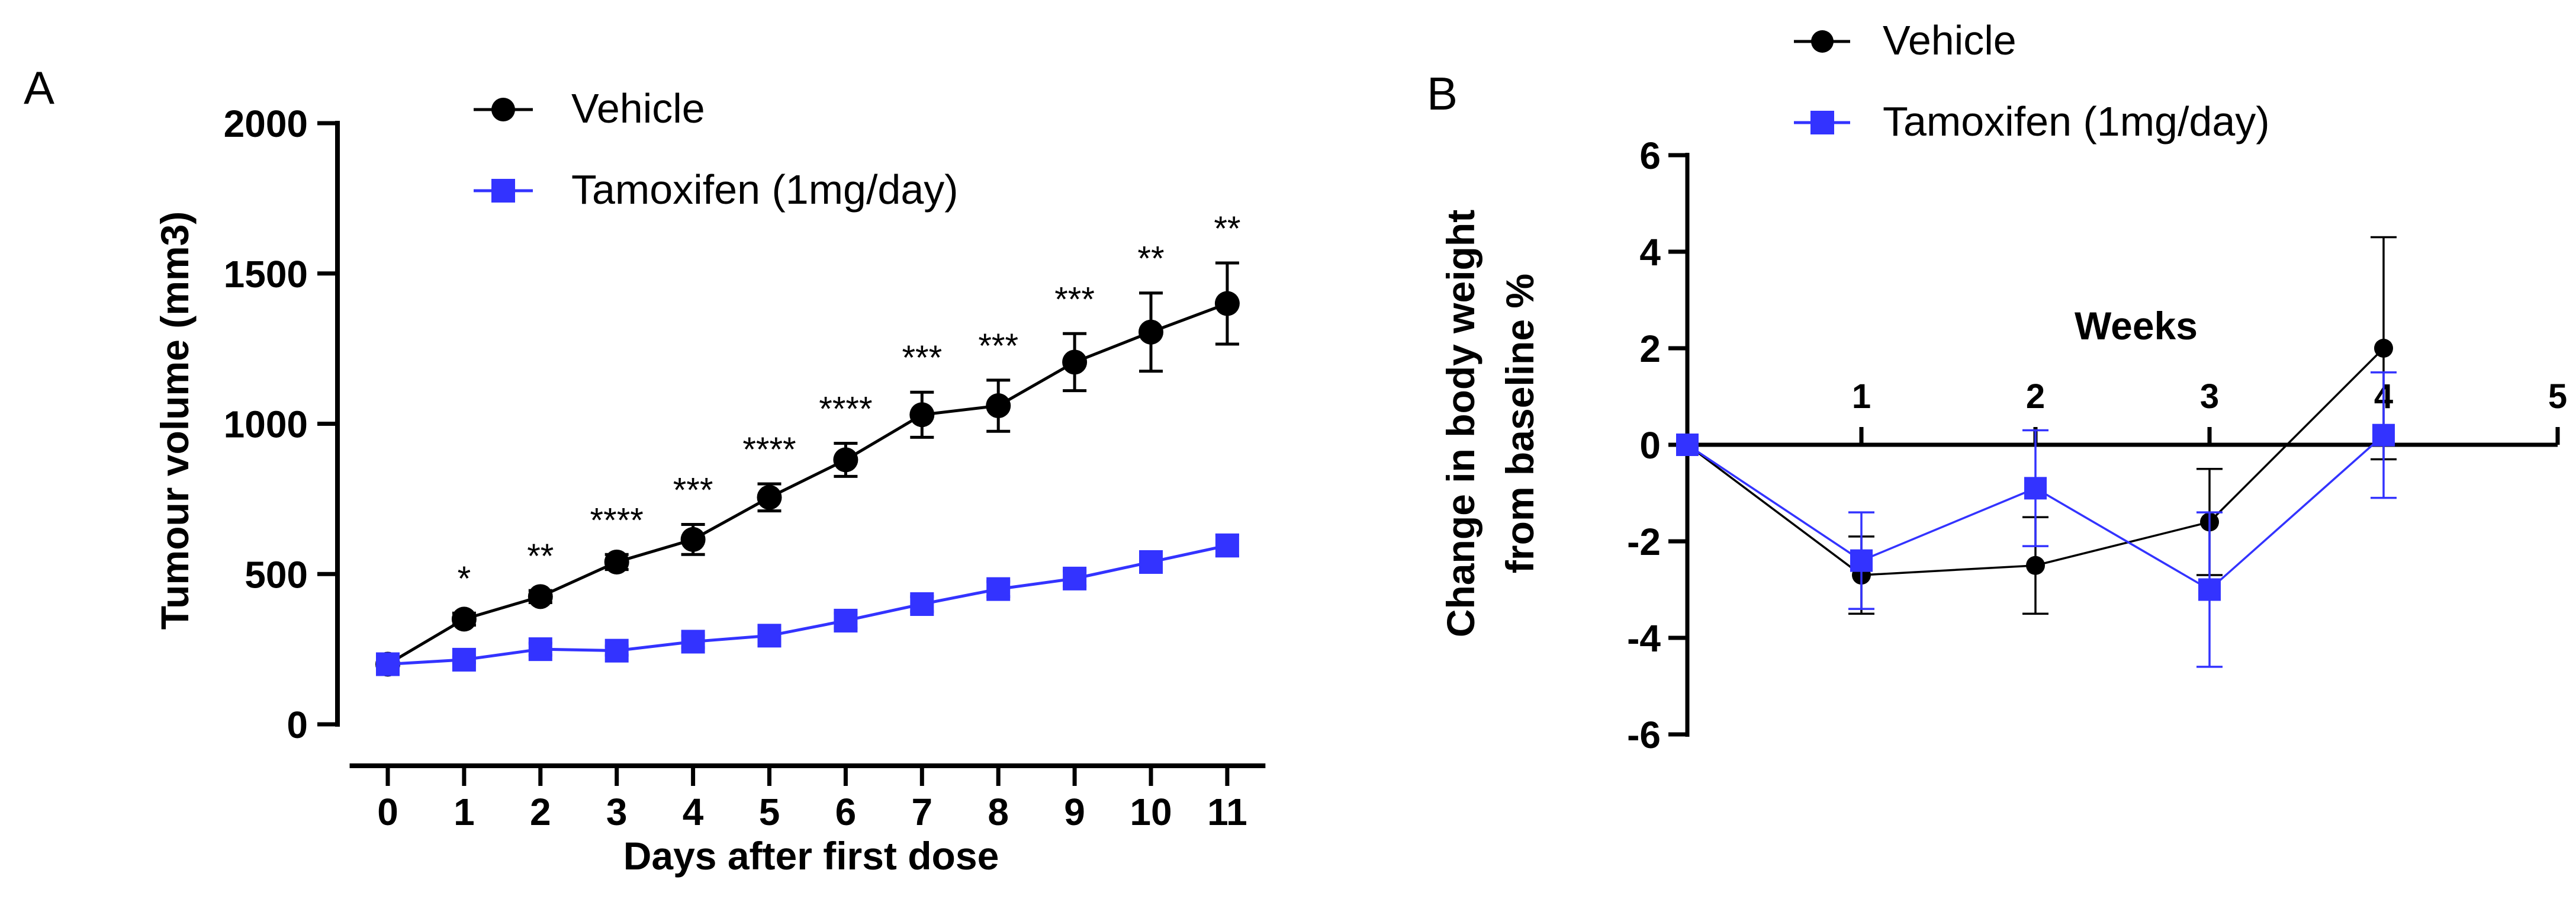 The height and width of the screenshot is (902, 2576). Describe the element at coordinates (1650, 252) in the screenshot. I see `panel-b-y-tick-label: 4` at that location.